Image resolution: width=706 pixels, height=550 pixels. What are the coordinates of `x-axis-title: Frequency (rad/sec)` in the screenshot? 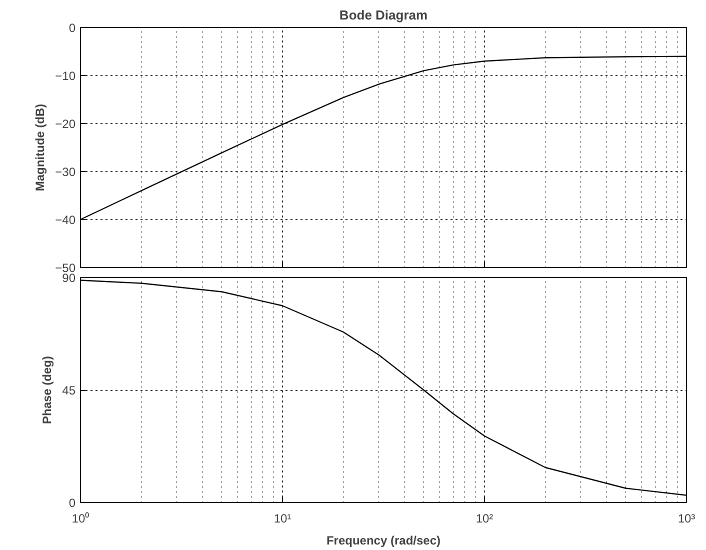 It's located at (383, 541).